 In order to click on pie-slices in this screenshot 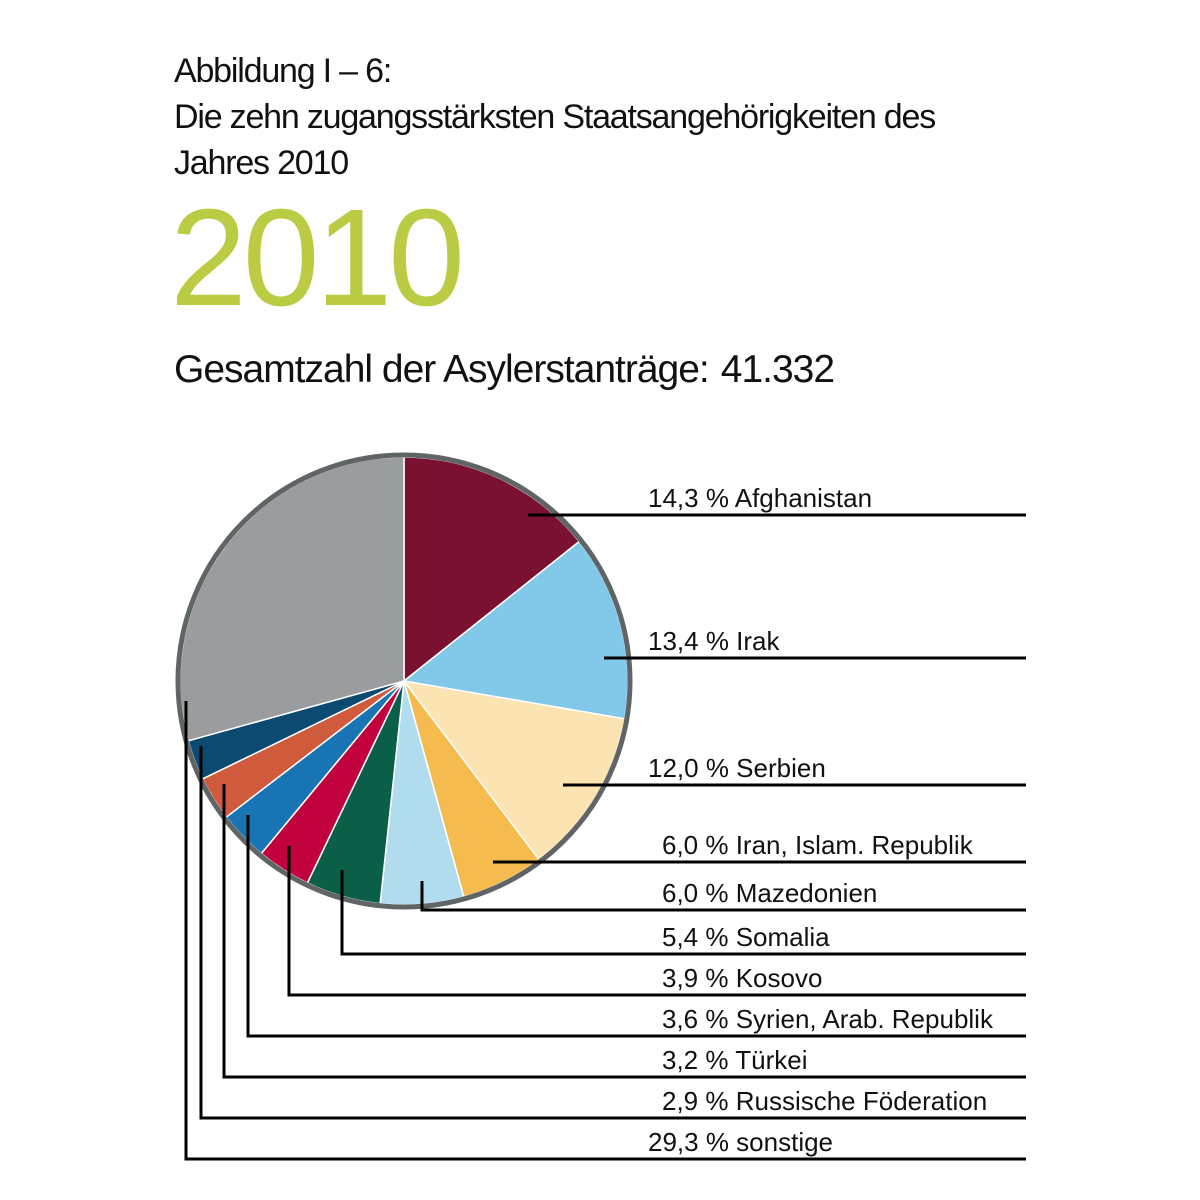, I will do `click(404, 681)`.